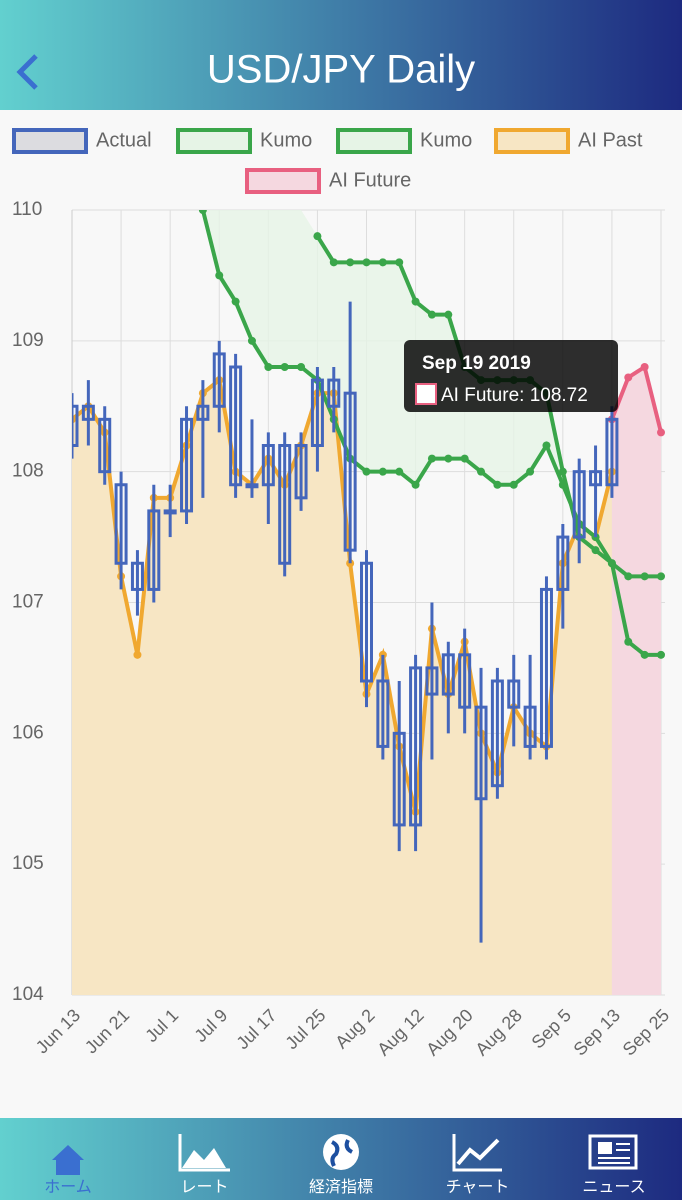 The image size is (682, 1200). I want to click on x-tick-label: Sep 25, so click(646, 1032).